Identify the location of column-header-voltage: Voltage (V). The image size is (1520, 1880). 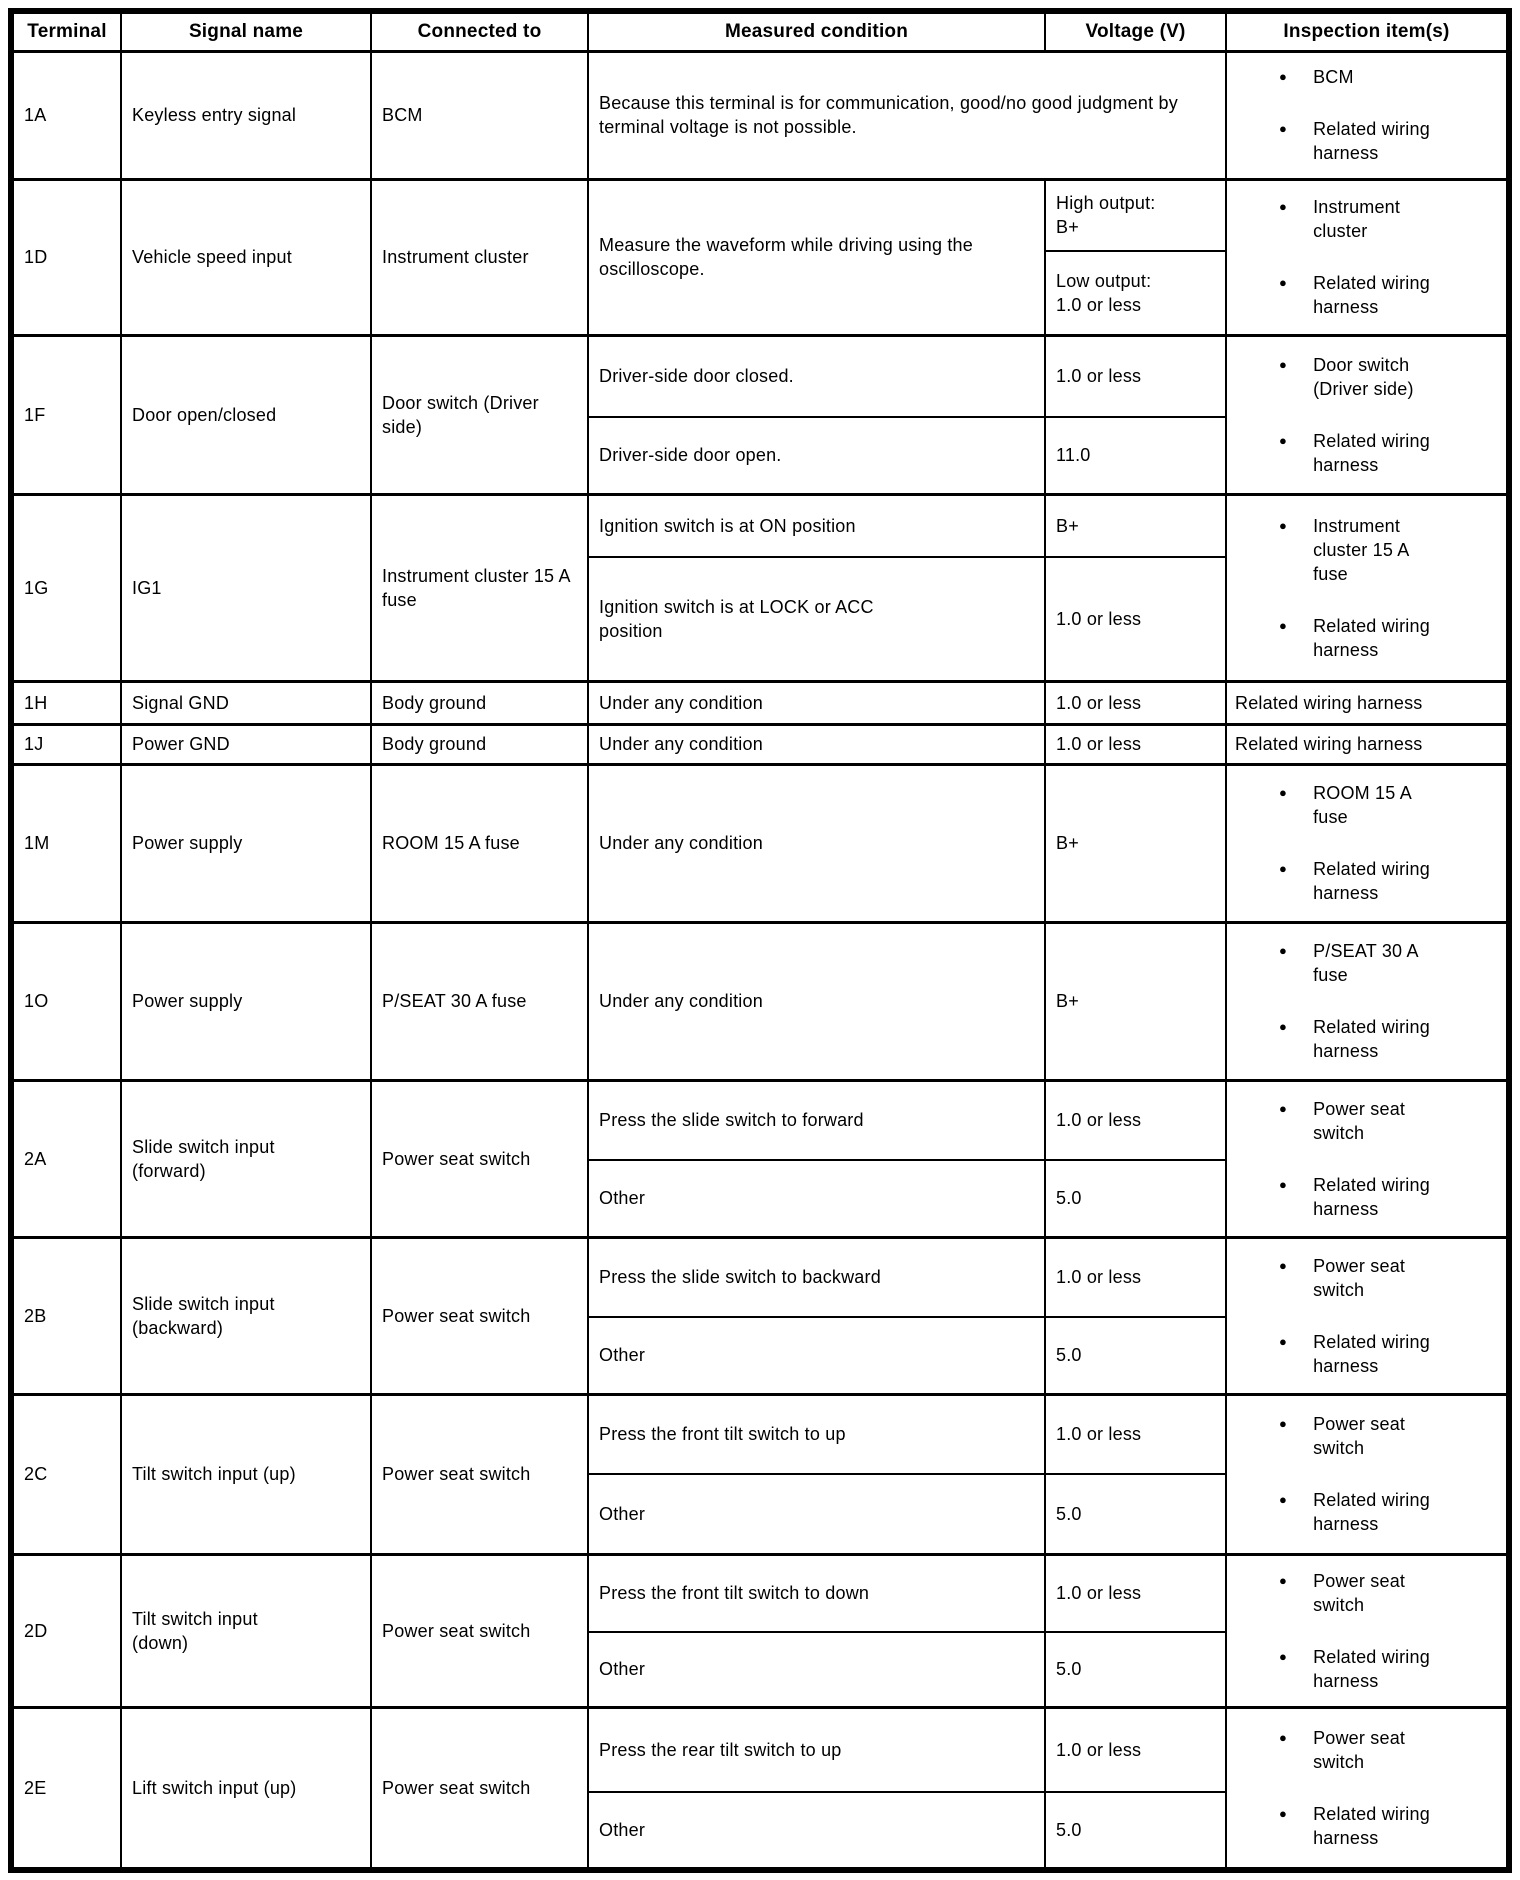
(1135, 31).